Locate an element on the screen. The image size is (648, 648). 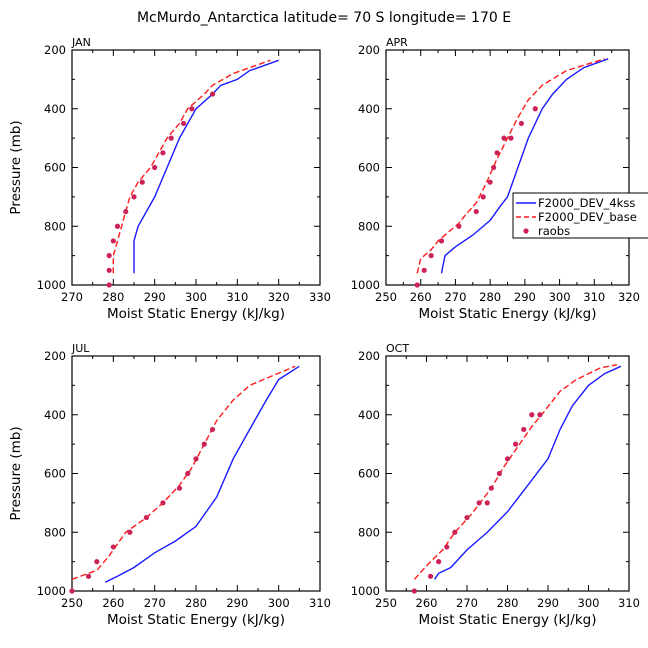
panel-title: APR is located at coordinates (397, 42).